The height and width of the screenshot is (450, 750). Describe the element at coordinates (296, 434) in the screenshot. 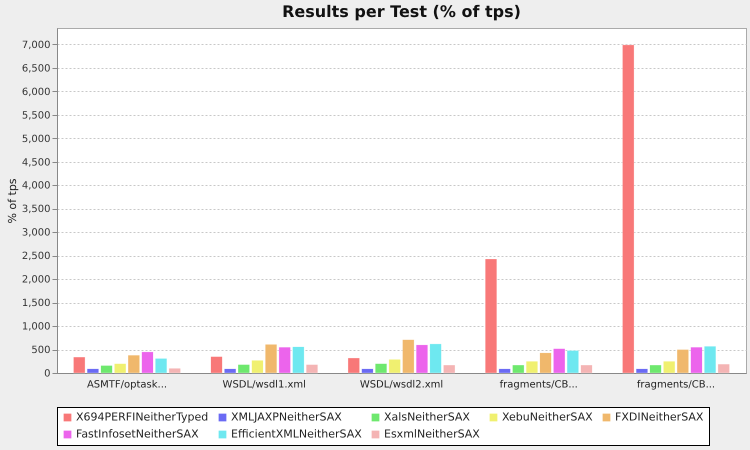

I see `legend-label: EfficientXMLNeitherSAX` at that location.